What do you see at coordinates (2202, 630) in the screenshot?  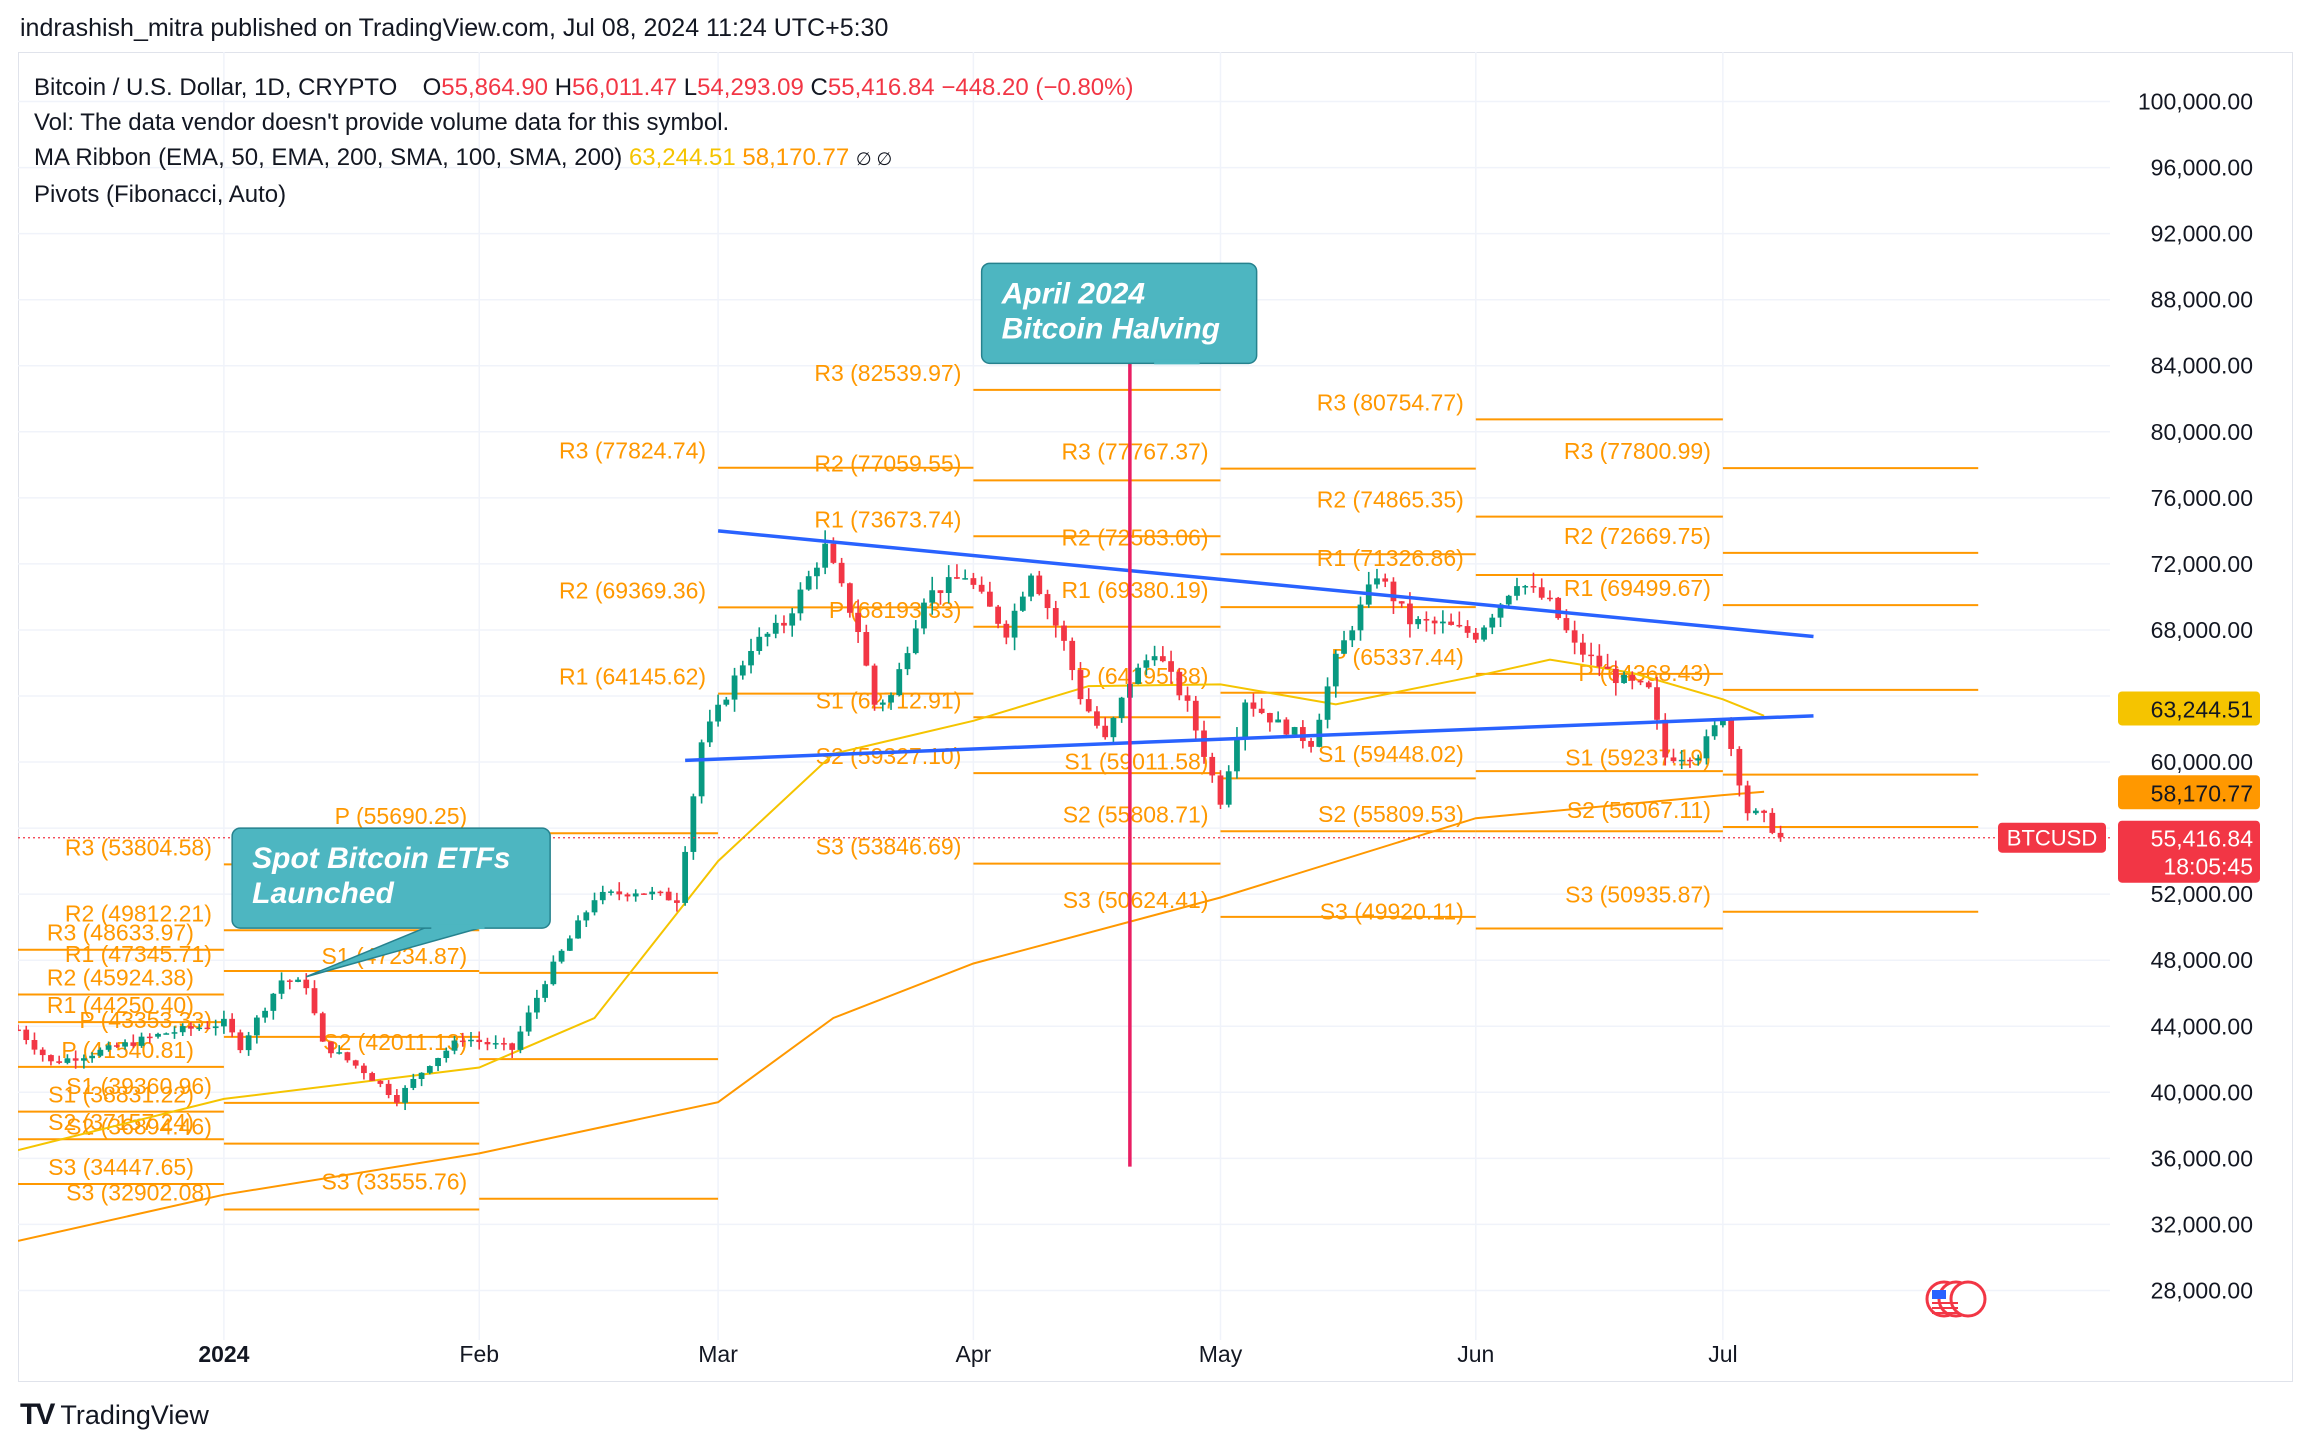 I see `y-tick-label: 68,000.00` at bounding box center [2202, 630].